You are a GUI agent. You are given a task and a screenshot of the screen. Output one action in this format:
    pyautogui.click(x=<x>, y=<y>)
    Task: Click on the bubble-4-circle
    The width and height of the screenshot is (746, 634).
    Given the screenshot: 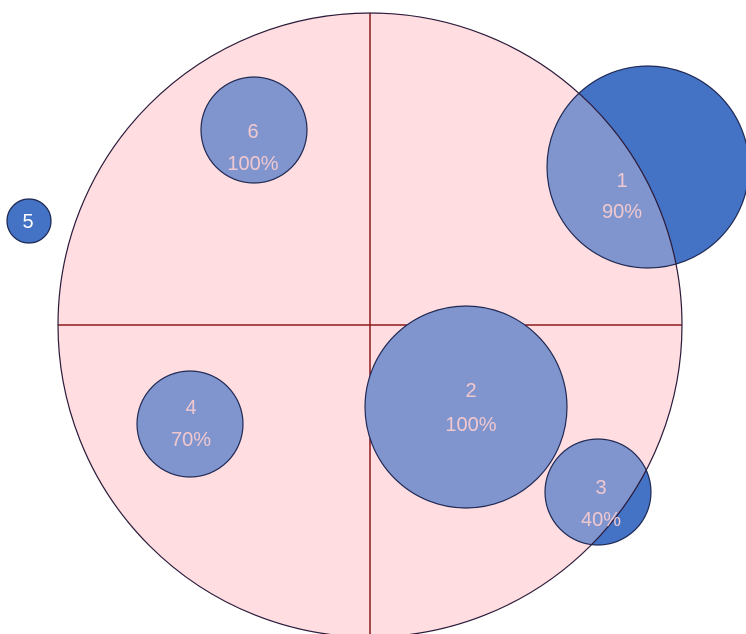 What is the action you would take?
    pyautogui.click(x=190, y=424)
    